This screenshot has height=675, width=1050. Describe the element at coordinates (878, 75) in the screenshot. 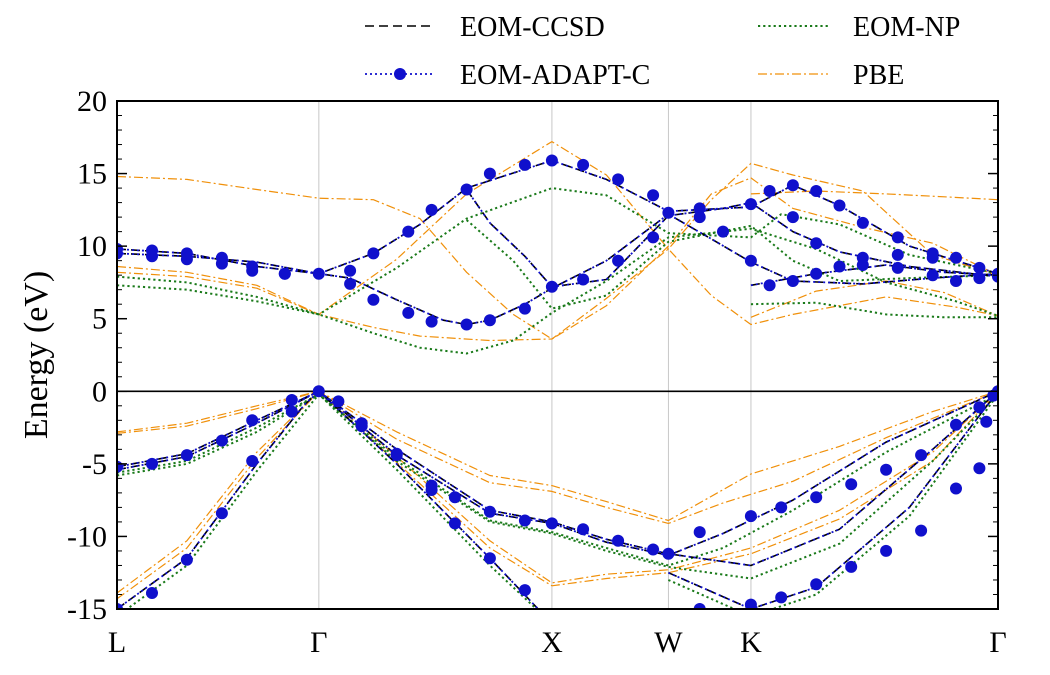

I see `legend-label-3: PBE` at that location.